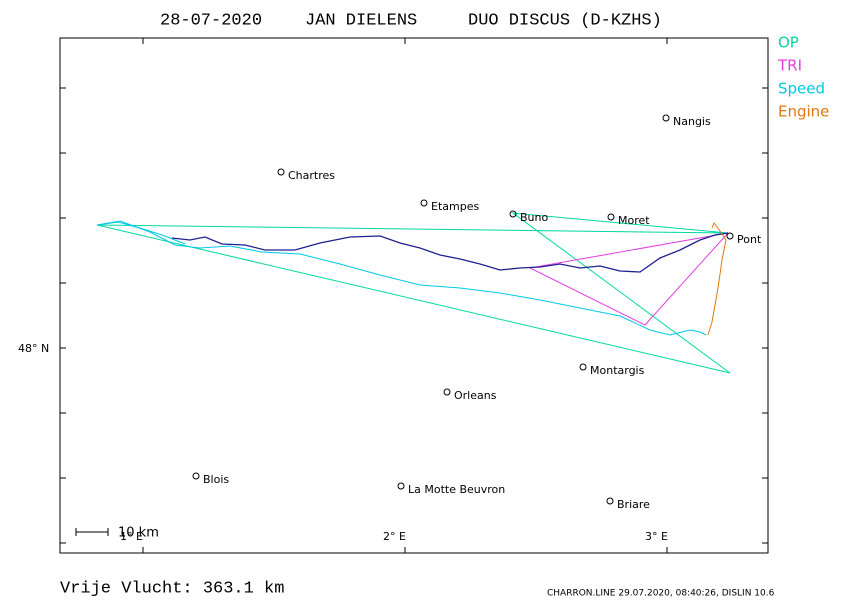 The image size is (853, 603). I want to click on title-pilot: JAN DIELENS, so click(361, 20).